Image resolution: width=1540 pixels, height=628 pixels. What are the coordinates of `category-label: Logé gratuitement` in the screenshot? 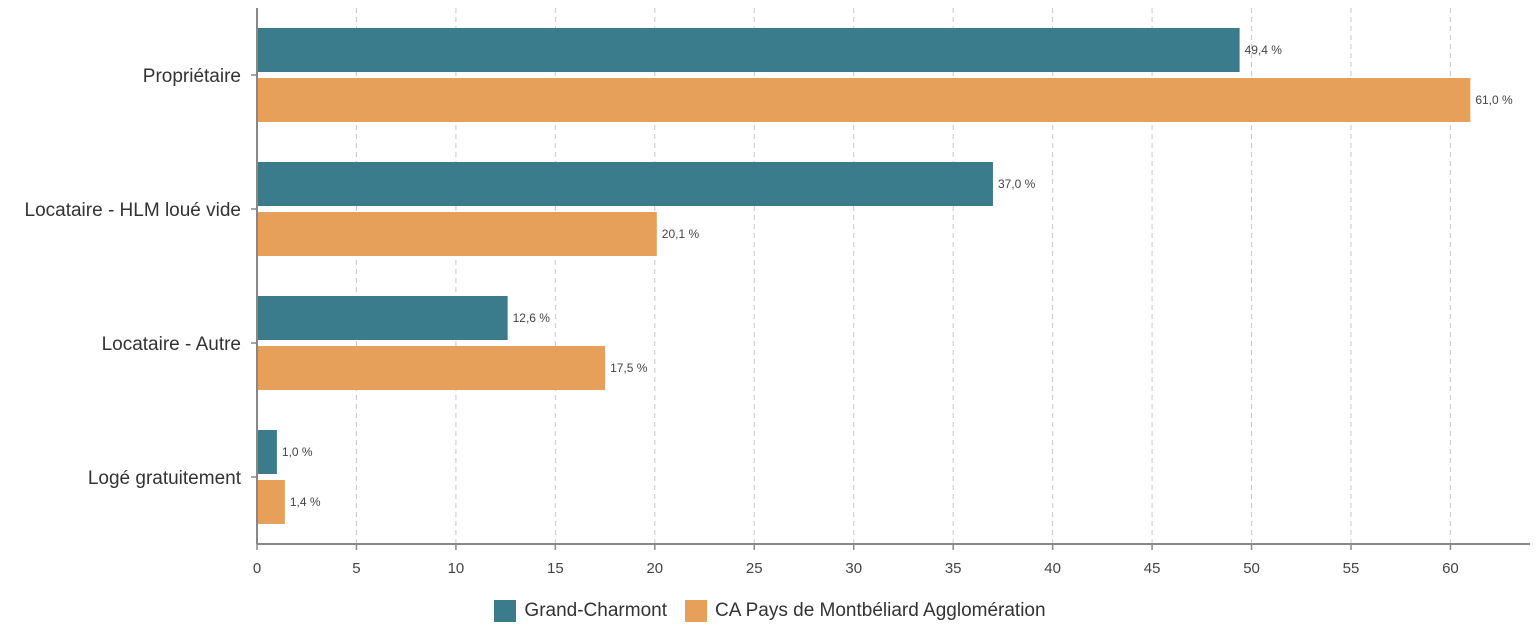 It's located at (165, 478).